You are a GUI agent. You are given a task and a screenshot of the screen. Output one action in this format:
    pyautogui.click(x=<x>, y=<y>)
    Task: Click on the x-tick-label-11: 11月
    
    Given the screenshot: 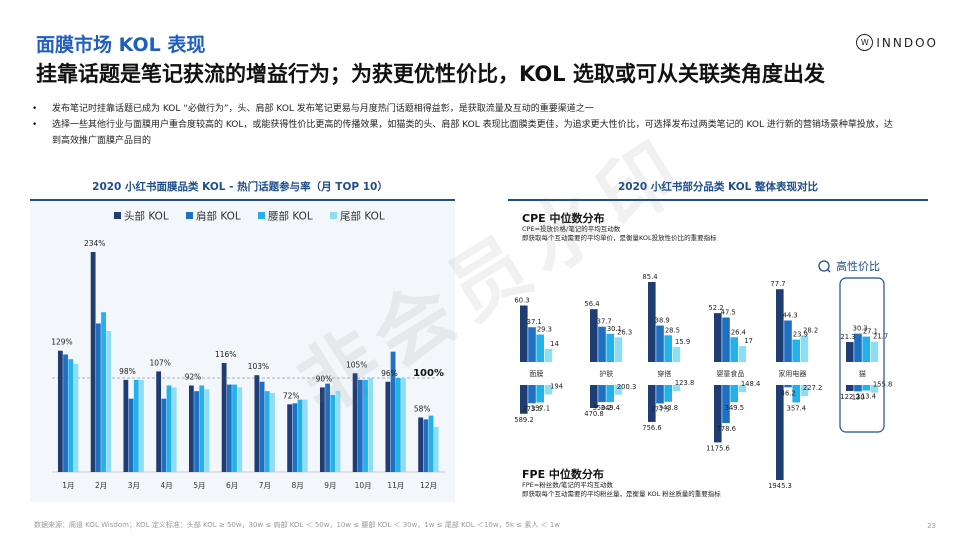 What is the action you would take?
    pyautogui.click(x=395, y=485)
    